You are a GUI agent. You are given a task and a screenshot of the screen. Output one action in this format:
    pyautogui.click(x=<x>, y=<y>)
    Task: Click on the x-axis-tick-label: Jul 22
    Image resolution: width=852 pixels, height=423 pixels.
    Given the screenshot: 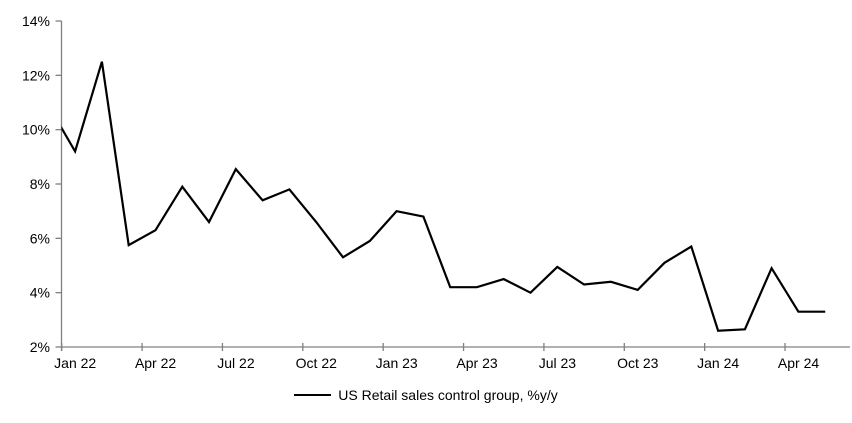 What is the action you would take?
    pyautogui.click(x=236, y=363)
    